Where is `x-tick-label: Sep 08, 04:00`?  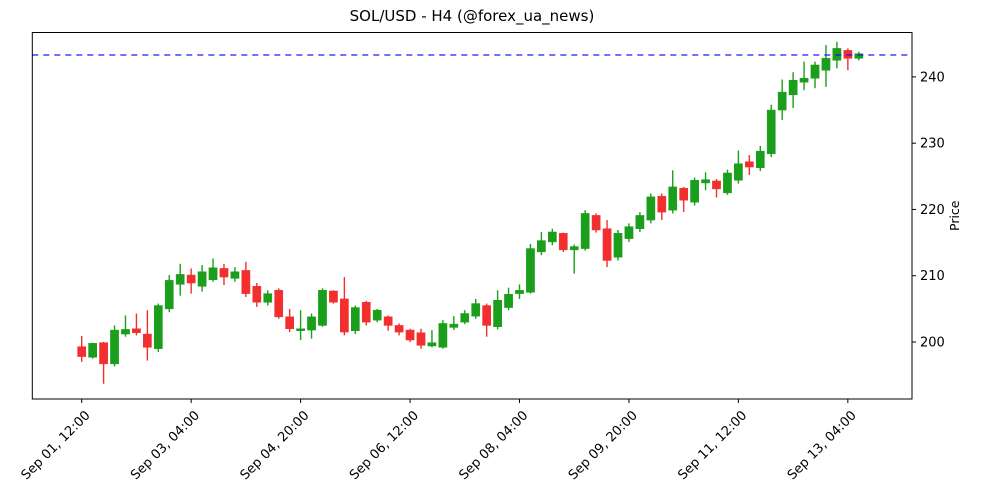
x-tick-label: Sep 08, 04:00 is located at coordinates (493, 445).